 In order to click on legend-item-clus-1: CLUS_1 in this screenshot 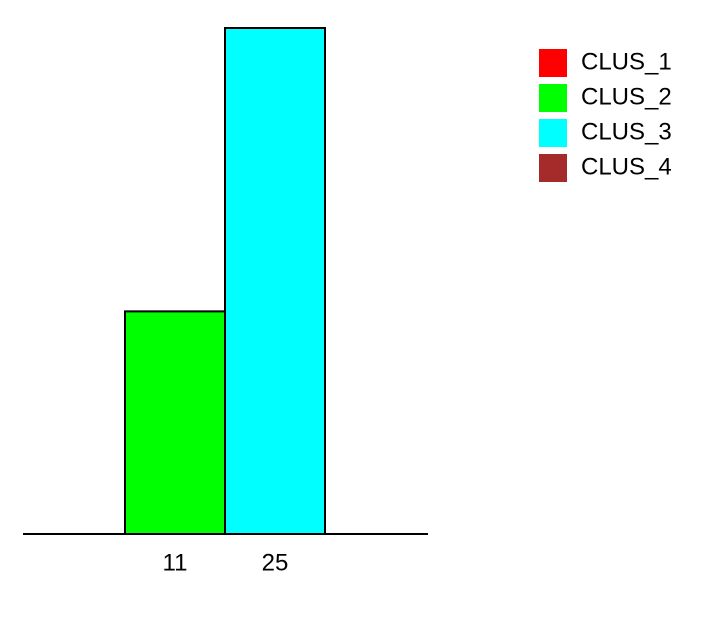, I will do `click(605, 62)`.